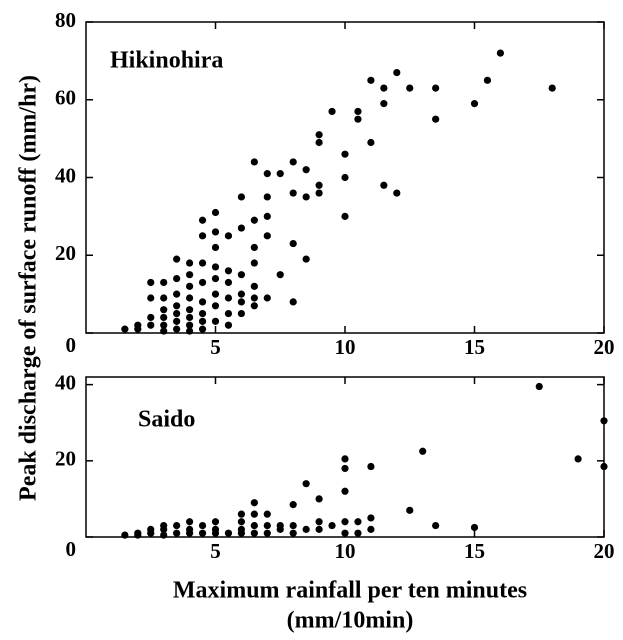 The width and height of the screenshot is (623, 640). Describe the element at coordinates (65, 382) in the screenshot. I see `y-tick-label: 40` at that location.